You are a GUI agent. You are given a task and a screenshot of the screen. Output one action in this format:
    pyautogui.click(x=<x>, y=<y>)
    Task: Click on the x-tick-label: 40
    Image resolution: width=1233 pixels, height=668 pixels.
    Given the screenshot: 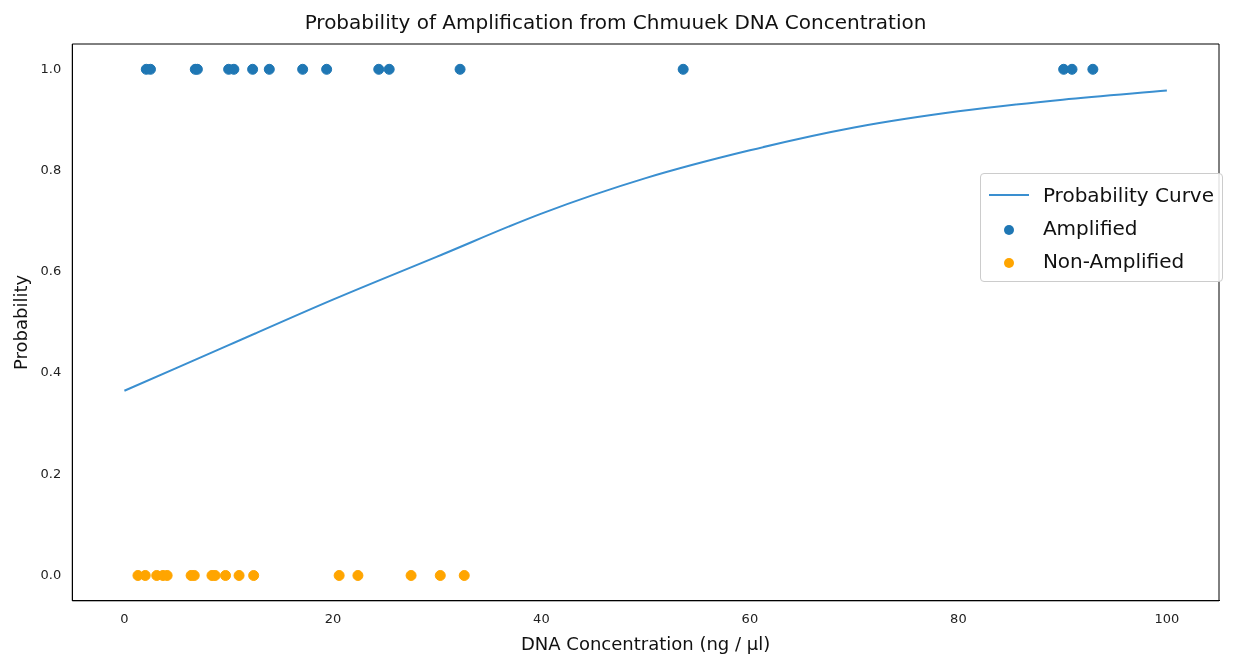 What is the action you would take?
    pyautogui.click(x=541, y=618)
    